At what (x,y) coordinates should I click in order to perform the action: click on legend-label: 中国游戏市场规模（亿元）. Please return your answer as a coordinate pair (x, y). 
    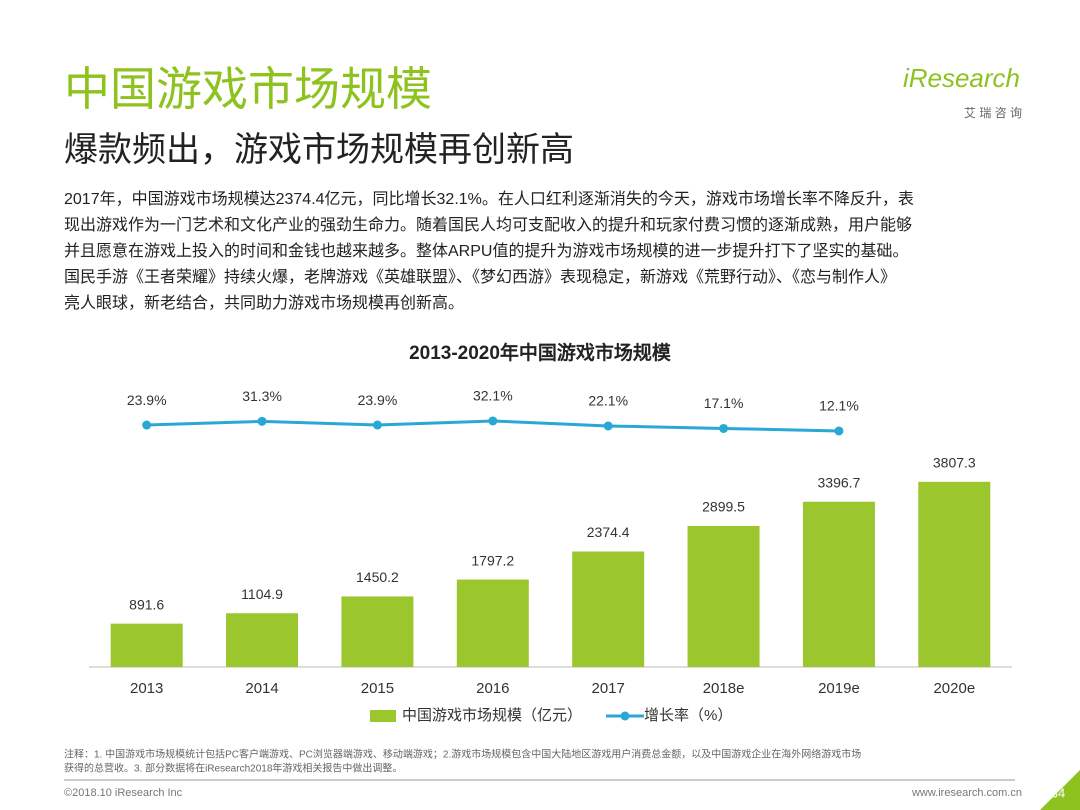
    Looking at the image, I should click on (492, 715).